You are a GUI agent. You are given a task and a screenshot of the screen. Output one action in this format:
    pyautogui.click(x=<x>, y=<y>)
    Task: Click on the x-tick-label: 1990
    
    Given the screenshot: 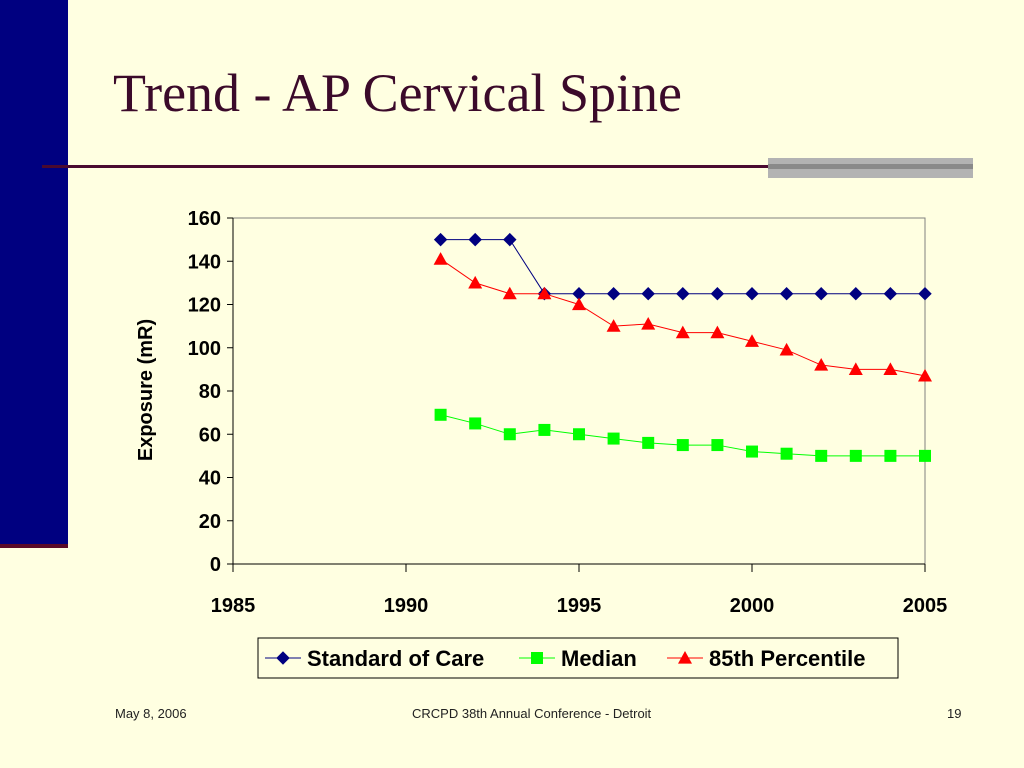 What is the action you would take?
    pyautogui.click(x=406, y=606)
    